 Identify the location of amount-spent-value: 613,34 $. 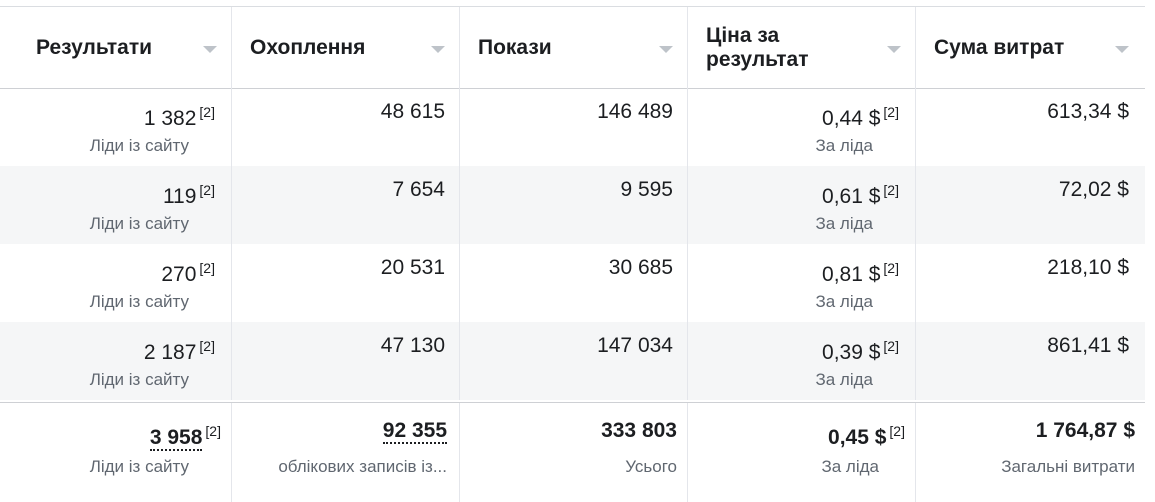
(1088, 111).